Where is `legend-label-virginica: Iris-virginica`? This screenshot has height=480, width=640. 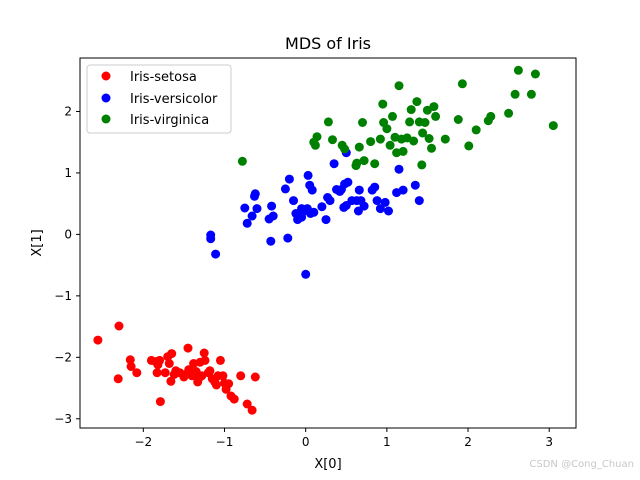 legend-label-virginica: Iris-virginica is located at coordinates (169, 120).